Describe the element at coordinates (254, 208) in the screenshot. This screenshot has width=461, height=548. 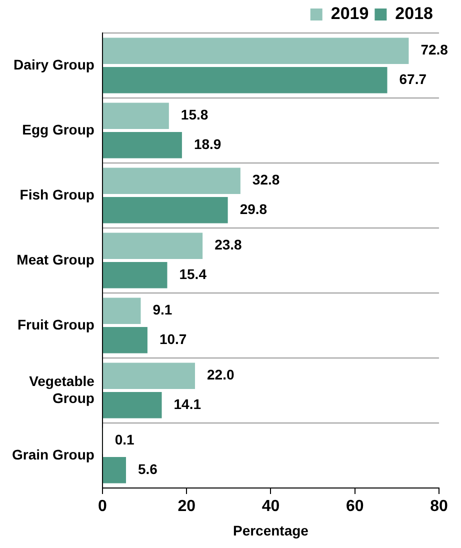
I see `data-label: 29.8` at that location.